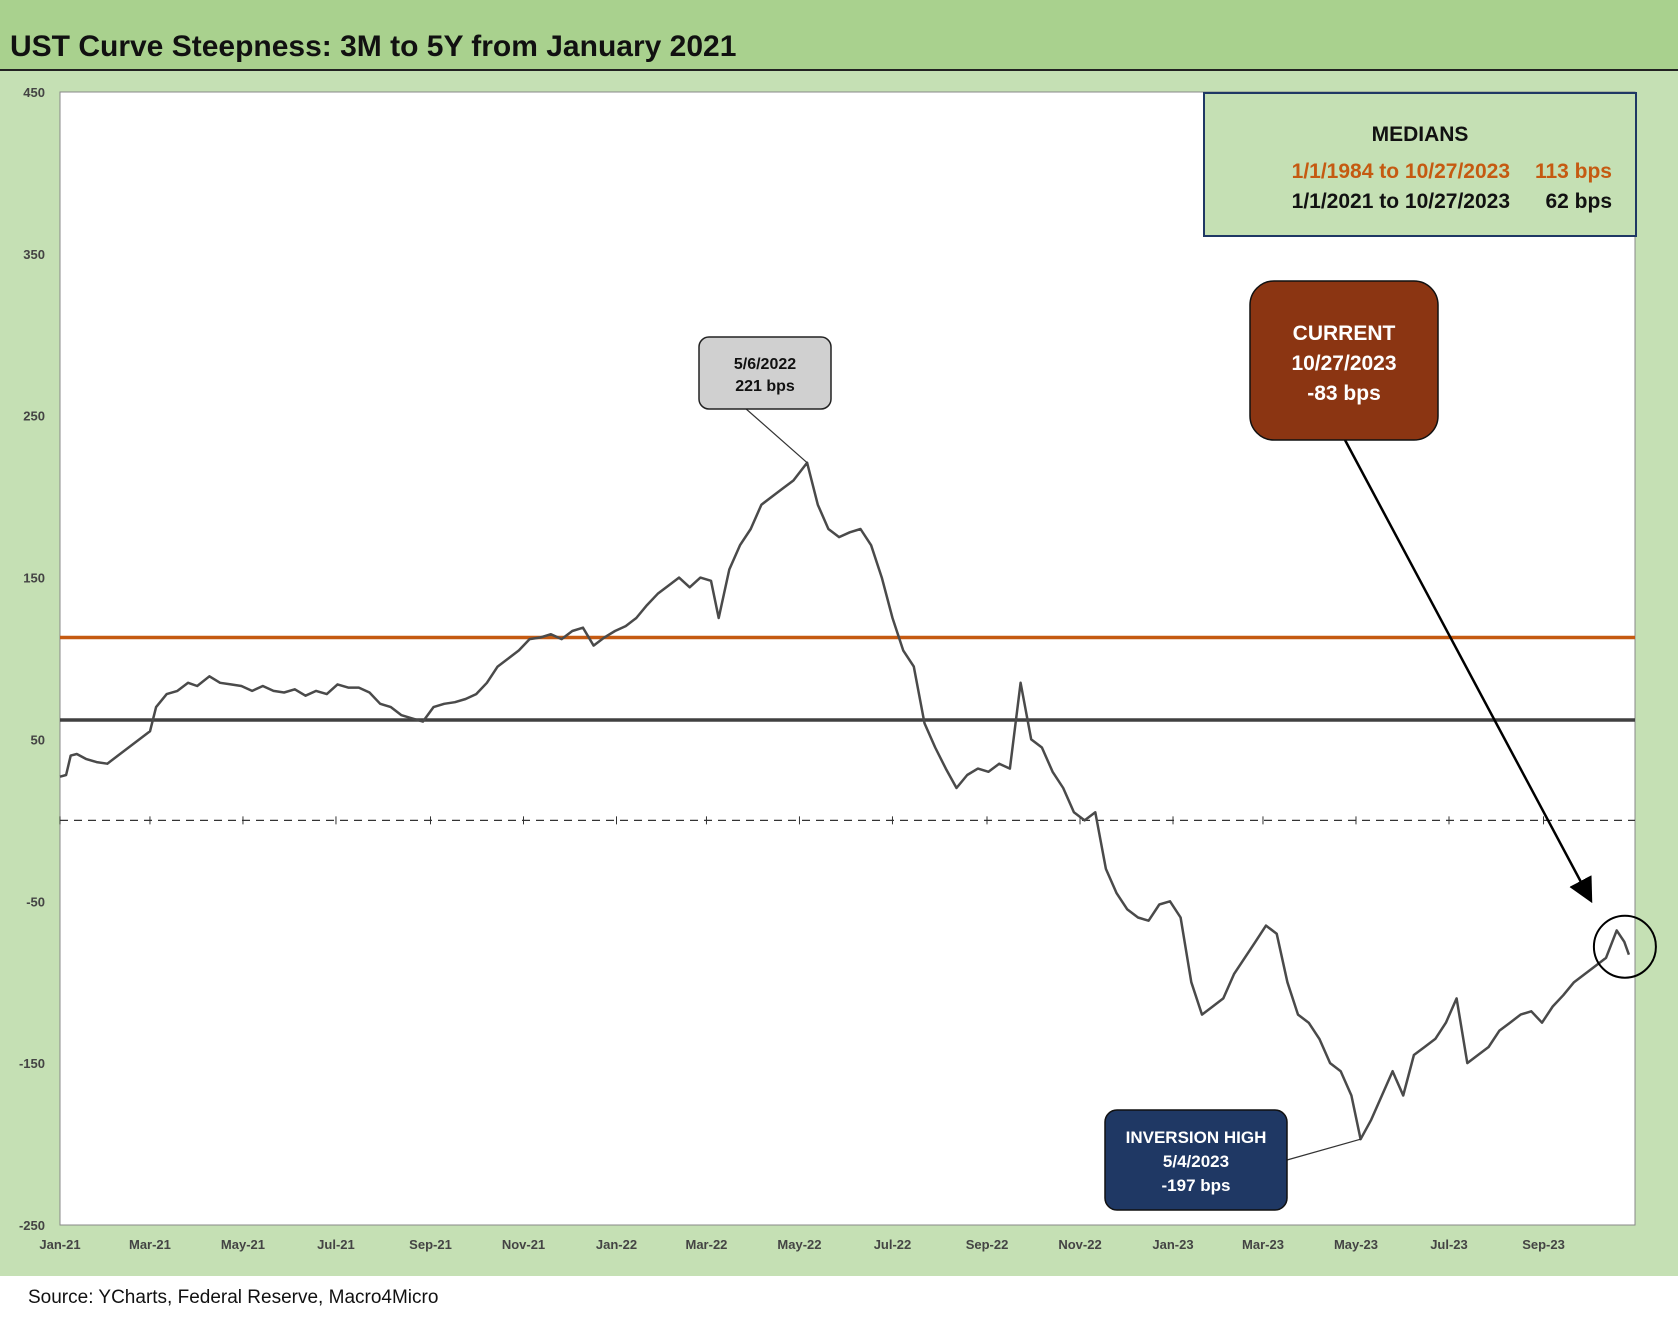  What do you see at coordinates (32, 659) in the screenshot?
I see `y-axis-ticks: 450 350 250 150 50 -50 -150 -250` at bounding box center [32, 659].